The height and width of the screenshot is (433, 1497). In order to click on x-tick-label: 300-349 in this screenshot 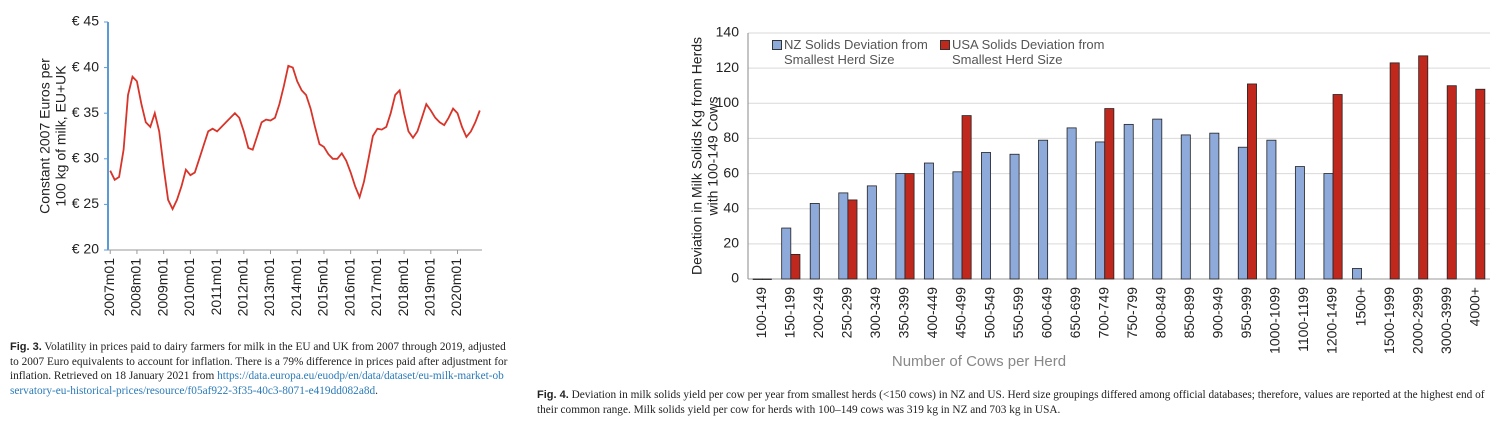, I will do `click(875, 313)`.